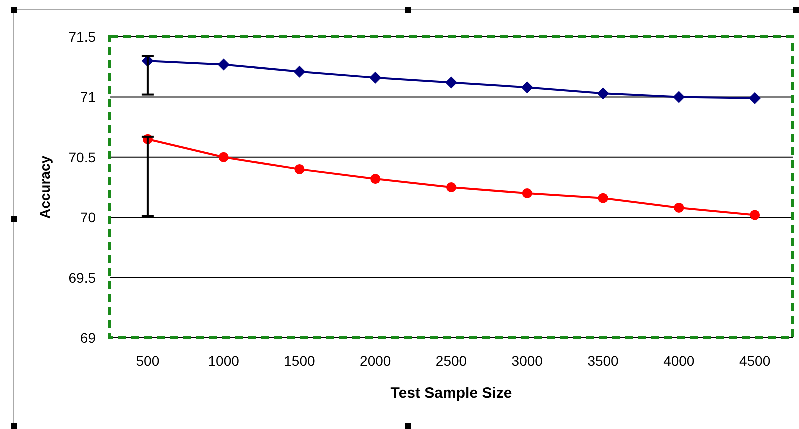 This screenshot has width=799, height=429. What do you see at coordinates (679, 361) in the screenshot?
I see `x-tick-label: 4000` at bounding box center [679, 361].